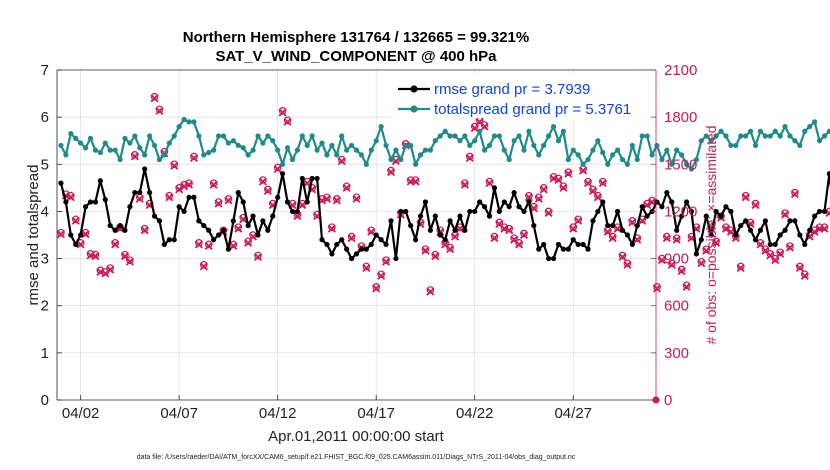  What do you see at coordinates (45, 400) in the screenshot?
I see `y-tick-label: 0` at bounding box center [45, 400].